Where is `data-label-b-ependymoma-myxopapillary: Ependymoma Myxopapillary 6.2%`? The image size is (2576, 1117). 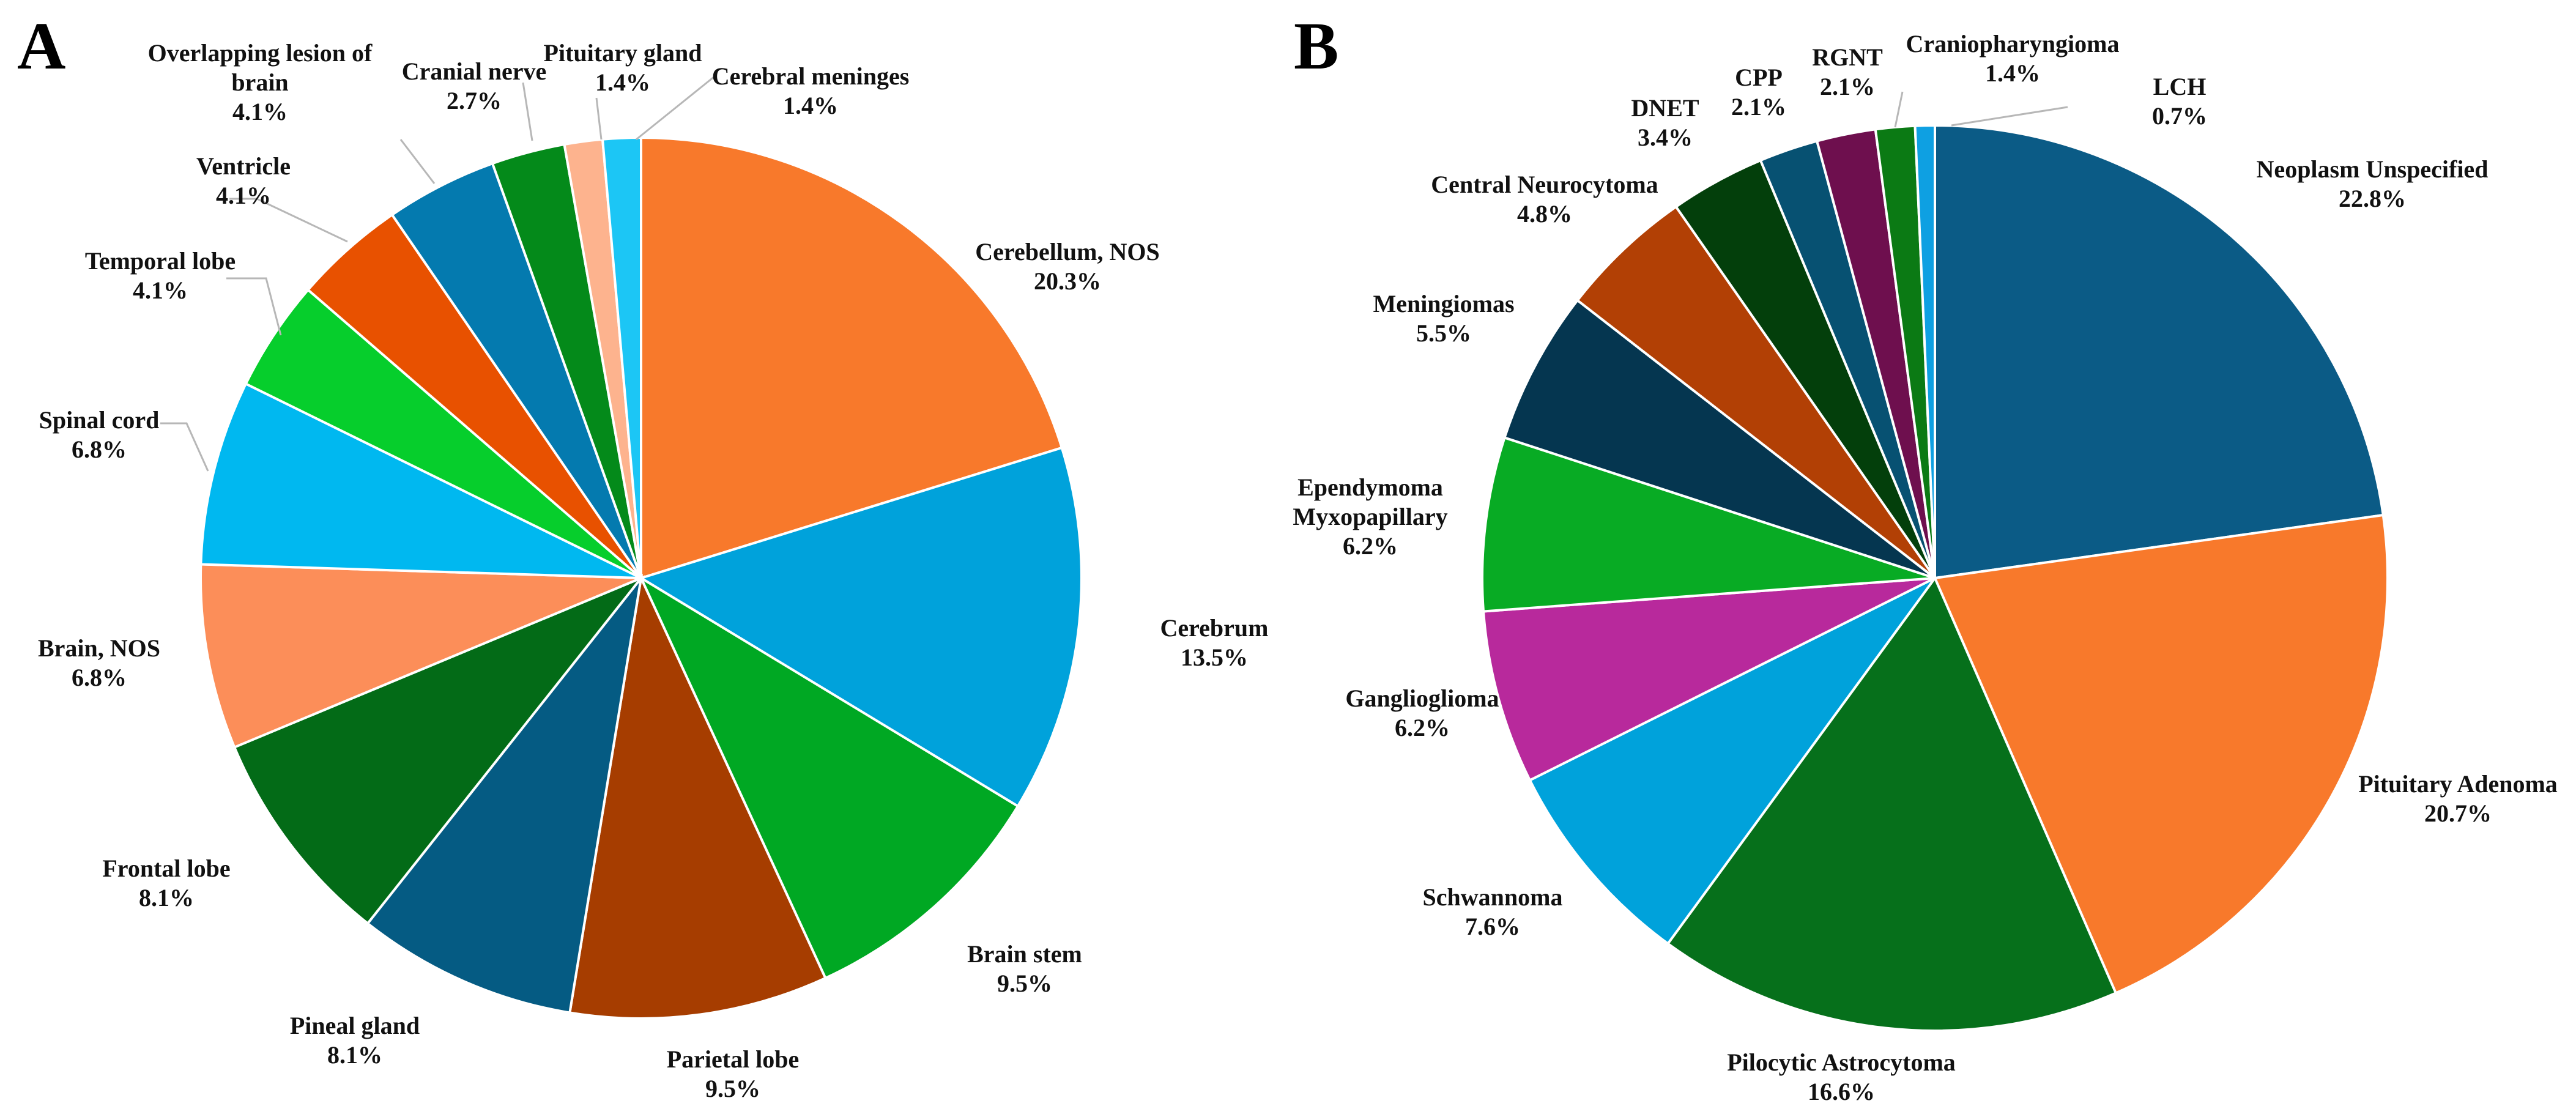
data-label-b-ependymoma-myxopapillary: Ependymoma Myxopapillary 6.2% is located at coordinates (1370, 516).